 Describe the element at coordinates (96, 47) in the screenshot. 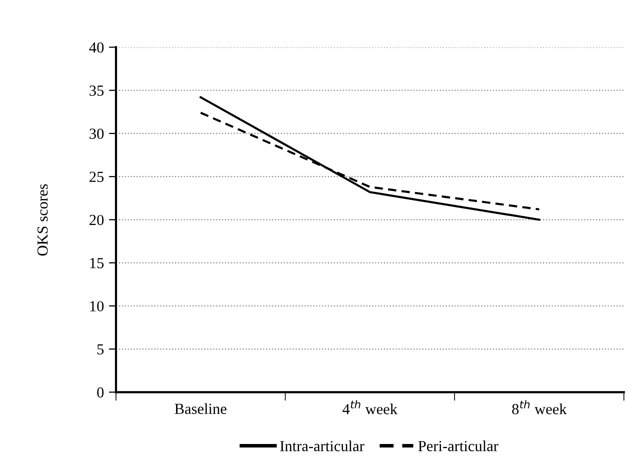

I see `y-tick-label: 40` at that location.